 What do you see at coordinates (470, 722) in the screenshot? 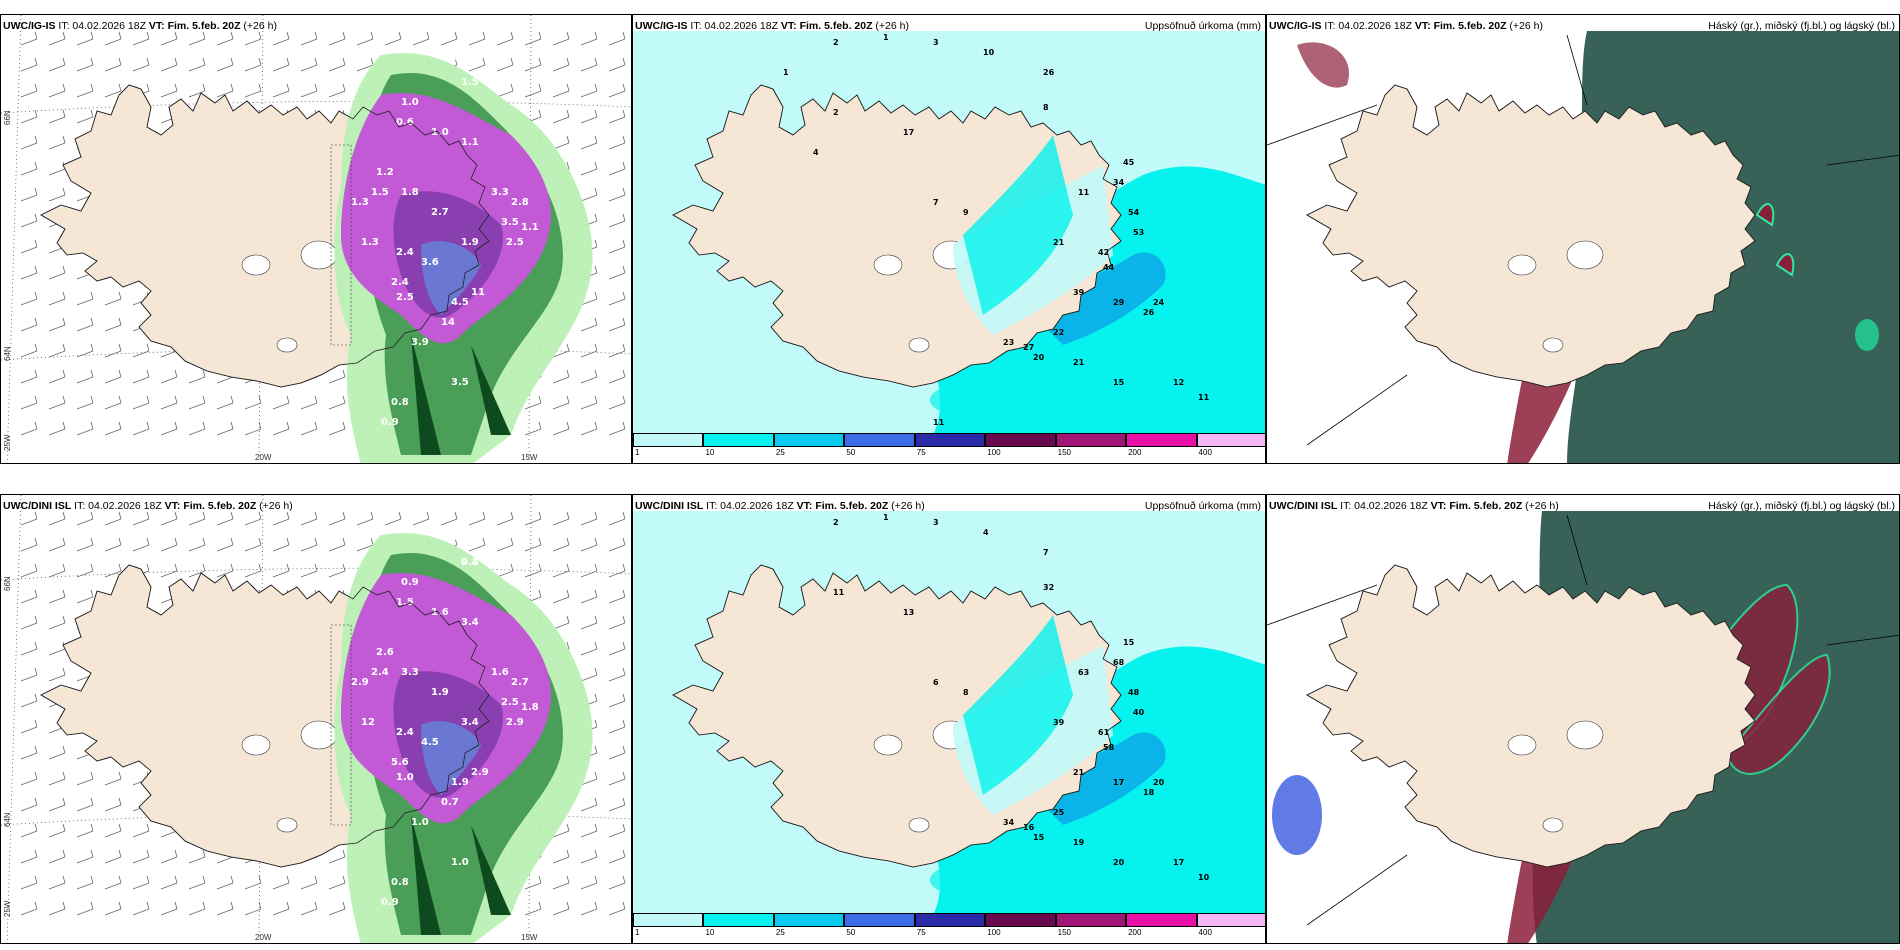
I see `precip-value-label: 3.4` at bounding box center [470, 722].